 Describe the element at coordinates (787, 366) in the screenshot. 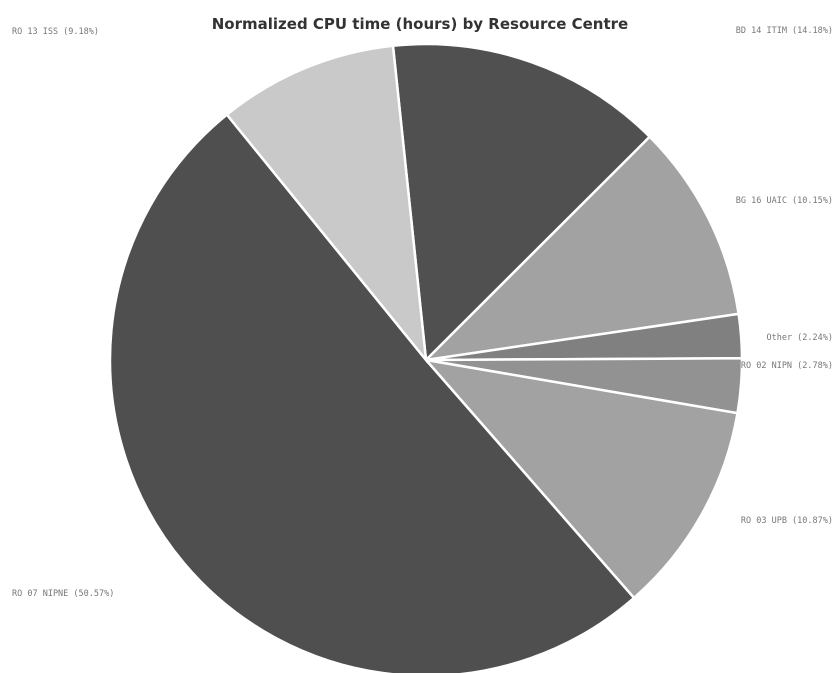

I see `slice-label: RO 02 NIPN (2.78%)` at that location.